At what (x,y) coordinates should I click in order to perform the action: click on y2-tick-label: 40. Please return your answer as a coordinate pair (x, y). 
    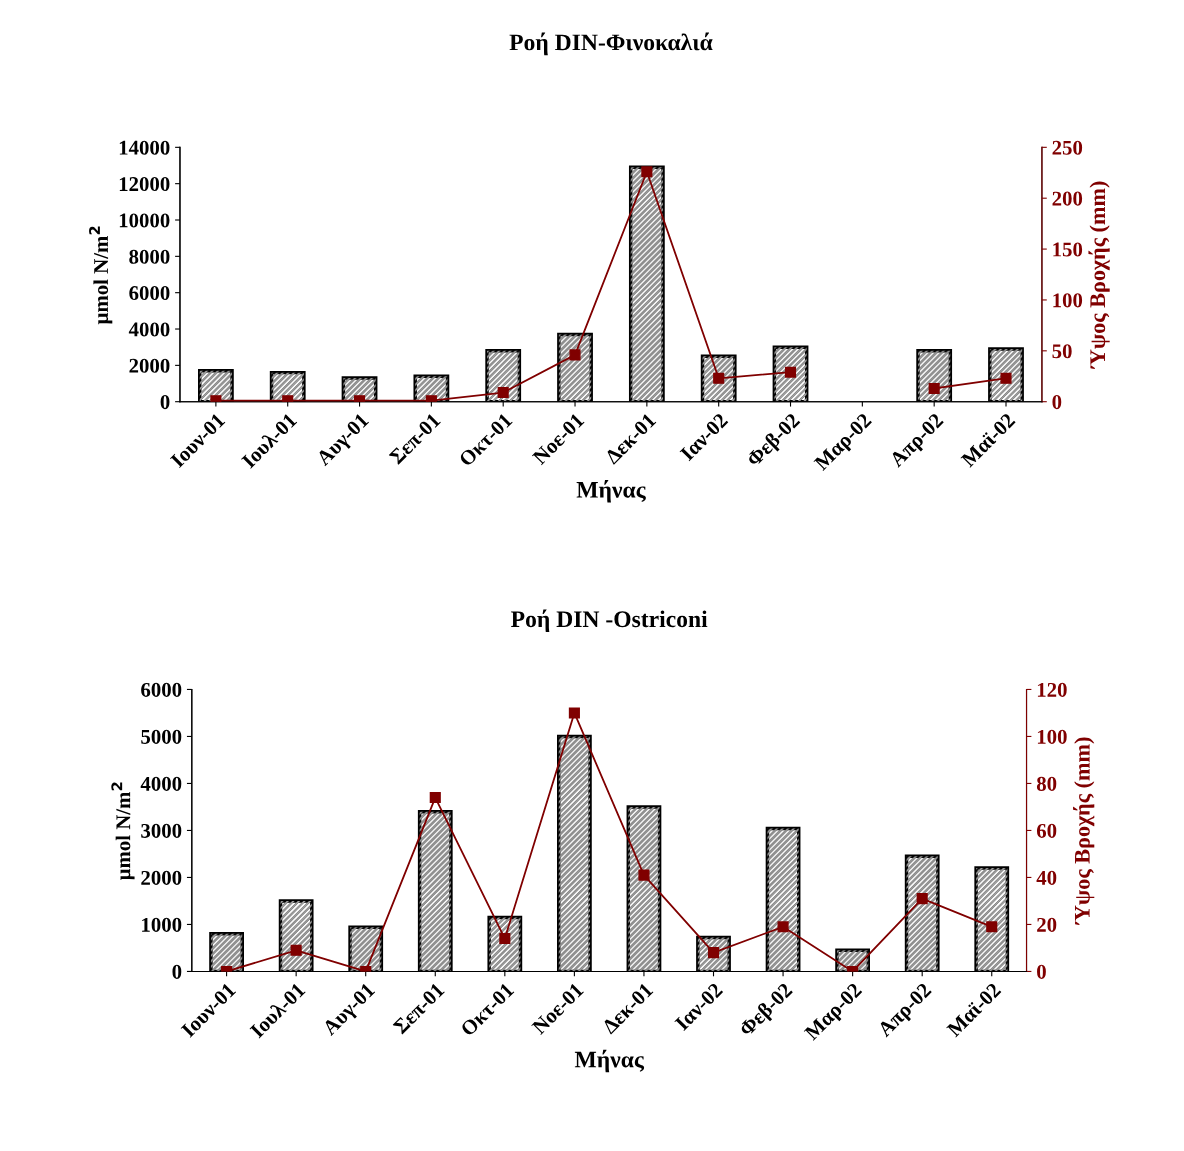
    Looking at the image, I should click on (1046, 877).